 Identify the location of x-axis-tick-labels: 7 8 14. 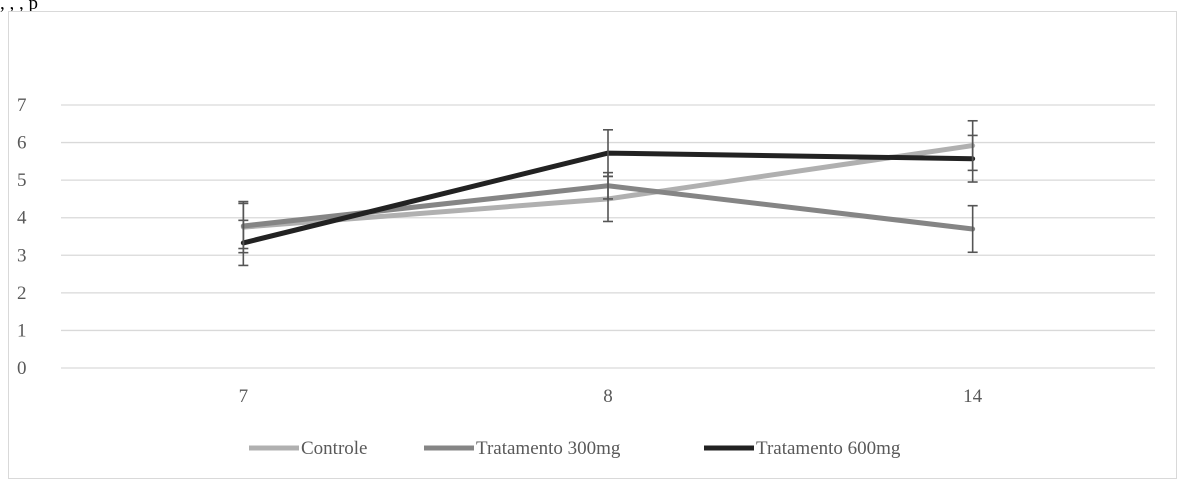
(611, 396).